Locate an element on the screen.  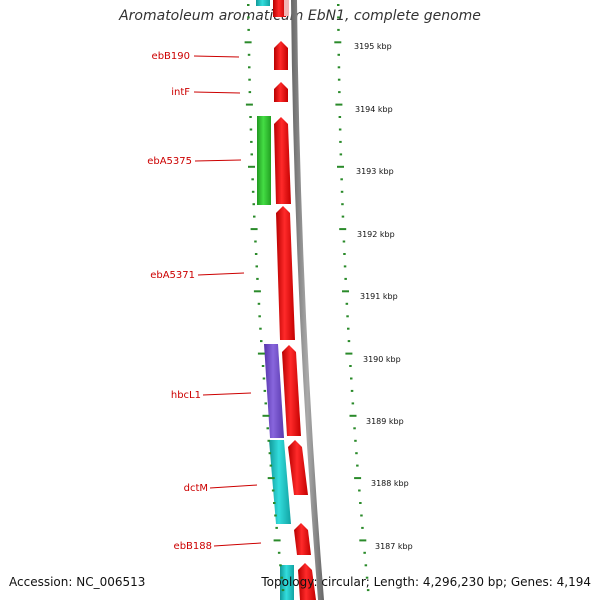
gene-label-hbcL1: hbcL1 is located at coordinates (186, 395).